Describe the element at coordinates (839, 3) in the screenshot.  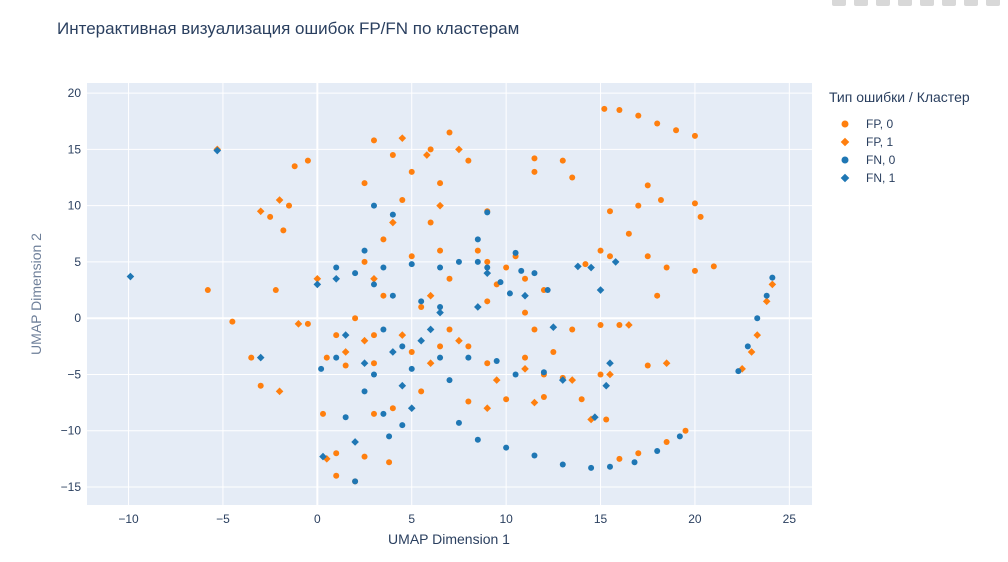
I see `camera-icon` at that location.